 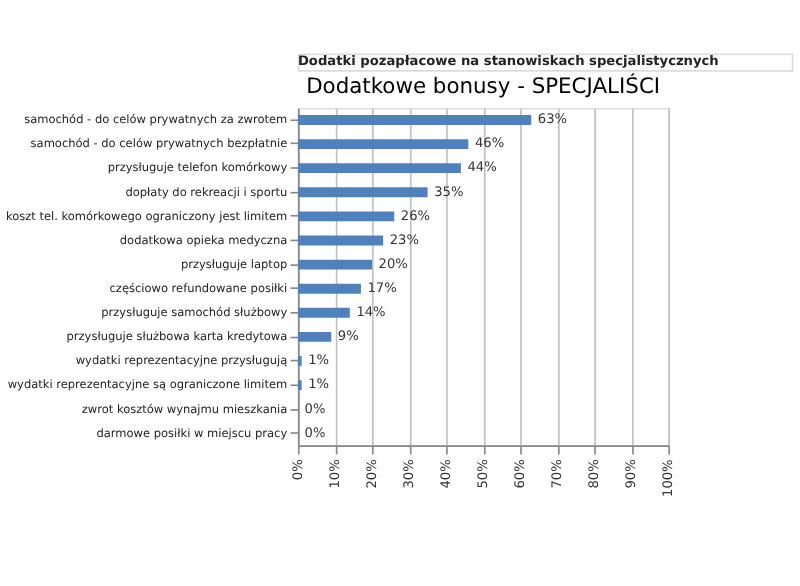 What do you see at coordinates (483, 86) in the screenshot?
I see `chart-subtitle: Dodatkowe bonusy - SPECJALIŚCI` at bounding box center [483, 86].